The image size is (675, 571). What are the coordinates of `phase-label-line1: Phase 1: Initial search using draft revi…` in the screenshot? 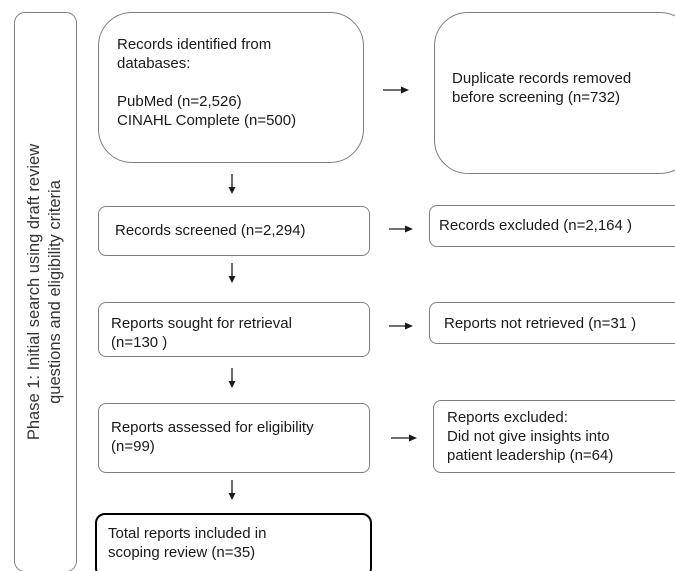 It's located at (34, 292).